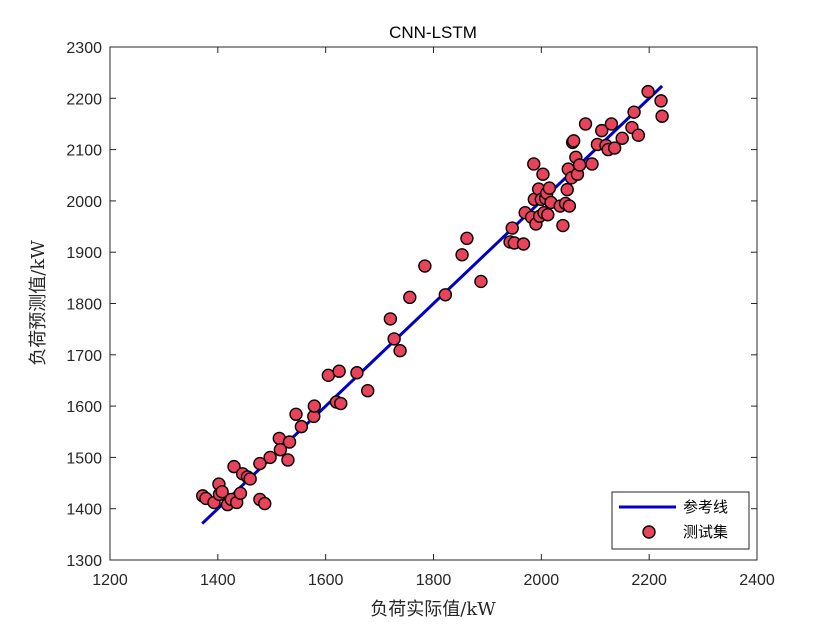 The image size is (840, 630). I want to click on y-tick-label: 1900, so click(84, 253).